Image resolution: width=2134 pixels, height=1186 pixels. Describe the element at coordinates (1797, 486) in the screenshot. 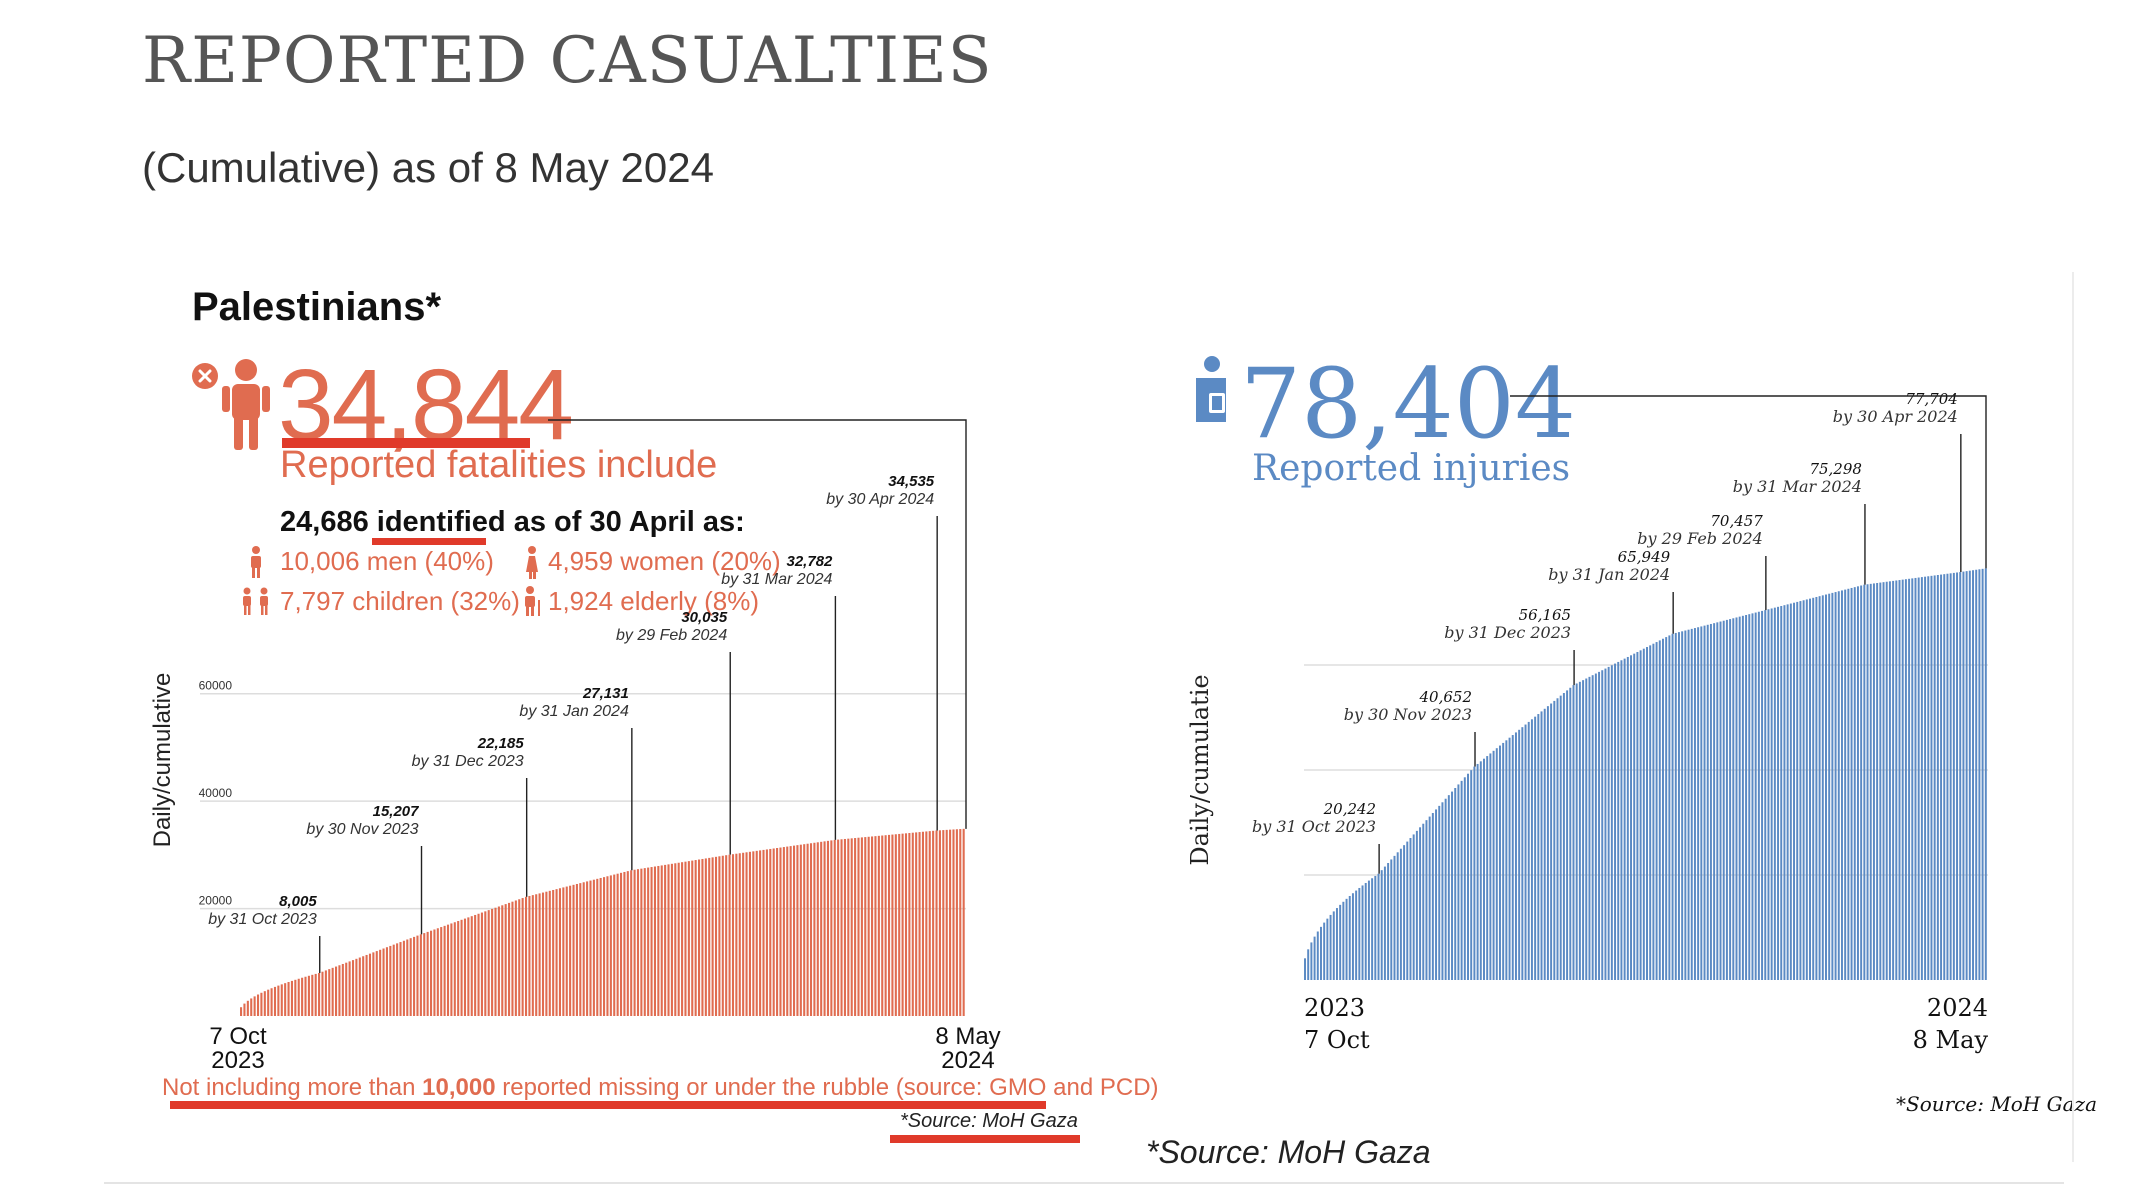

I see `annotation-date: by 31 Mar 2024` at that location.